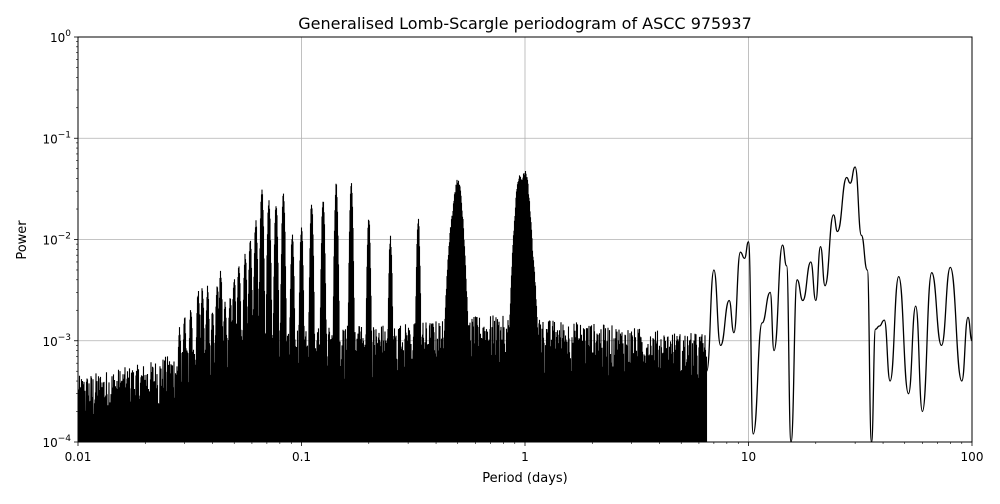 The image size is (1000, 504). What do you see at coordinates (56, 442) in the screenshot?
I see `y-tick-label: 10⁻⁴` at bounding box center [56, 442].